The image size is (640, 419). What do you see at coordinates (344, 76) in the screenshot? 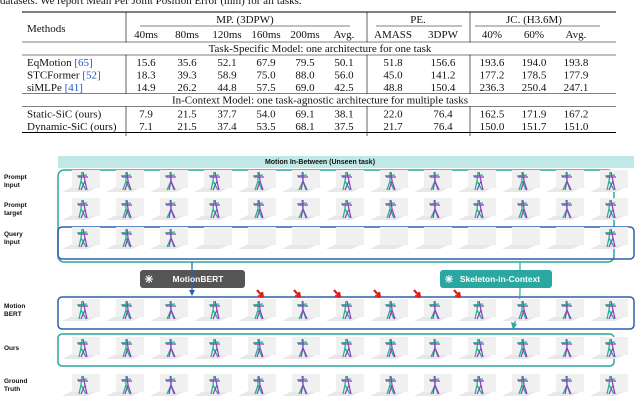
I see `cell: 56.0` at bounding box center [344, 76].